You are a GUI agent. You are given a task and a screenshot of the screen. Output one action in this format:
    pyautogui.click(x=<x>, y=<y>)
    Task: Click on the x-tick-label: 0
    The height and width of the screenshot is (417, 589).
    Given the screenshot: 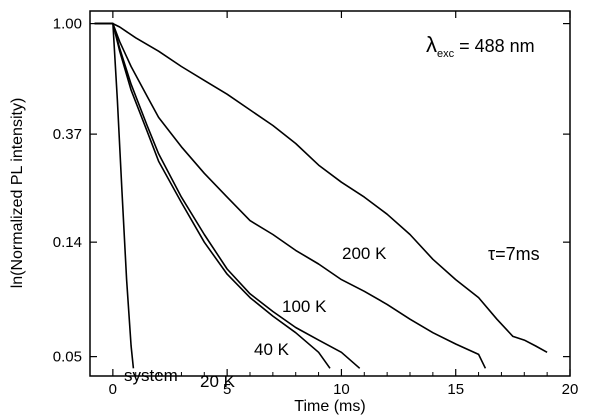 What is the action you would take?
    pyautogui.click(x=113, y=389)
    